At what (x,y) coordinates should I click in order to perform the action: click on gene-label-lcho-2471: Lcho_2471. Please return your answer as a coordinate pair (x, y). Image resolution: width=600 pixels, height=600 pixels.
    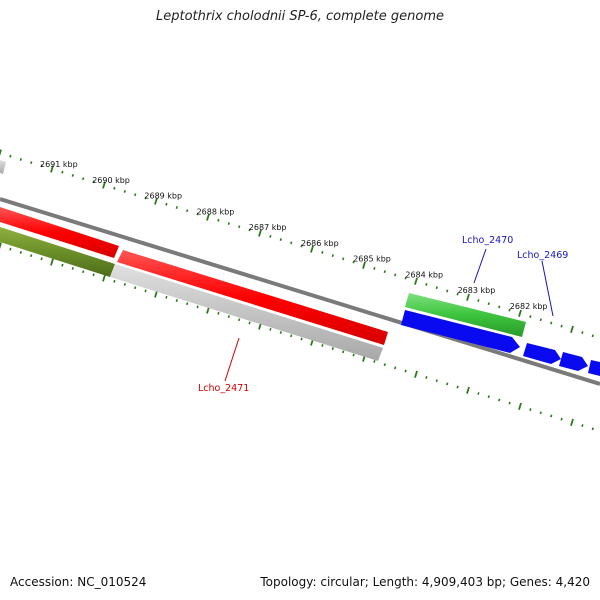
    Looking at the image, I should click on (223, 388).